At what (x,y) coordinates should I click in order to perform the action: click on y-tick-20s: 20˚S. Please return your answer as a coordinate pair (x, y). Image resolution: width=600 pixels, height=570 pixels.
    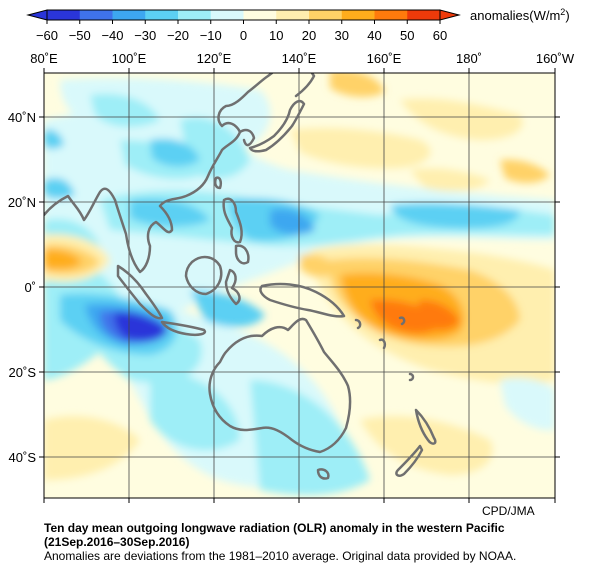
    Looking at the image, I should click on (23, 372).